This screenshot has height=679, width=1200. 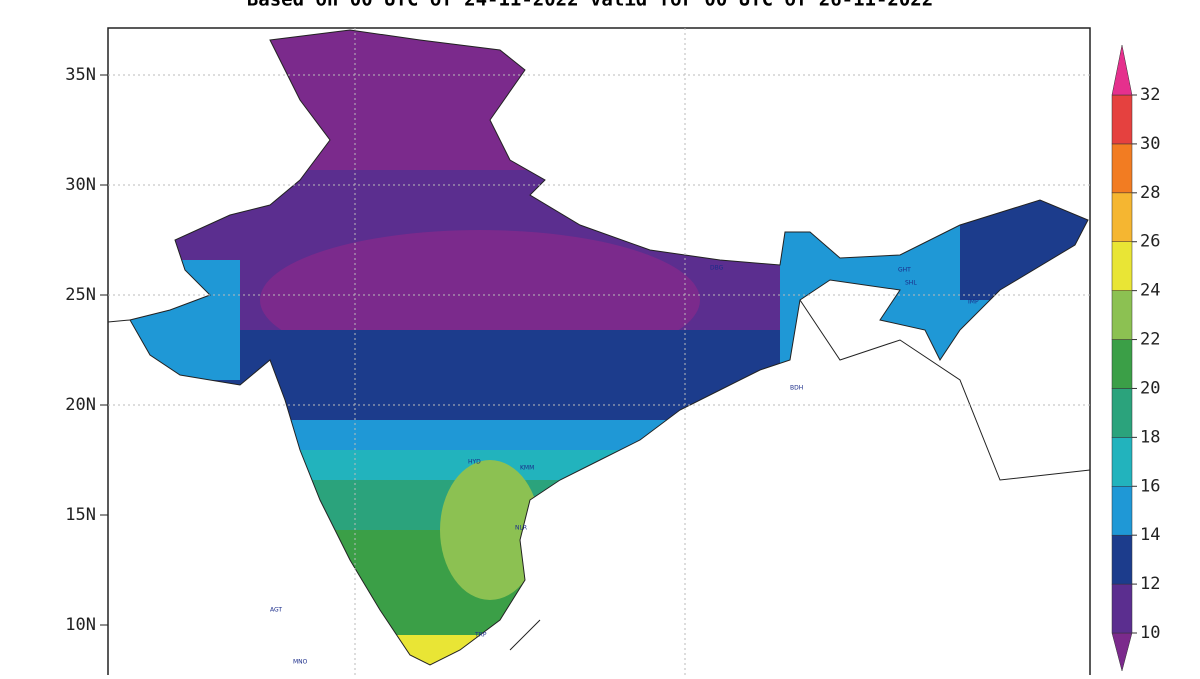 I want to click on place-label: GHT, so click(x=904, y=270).